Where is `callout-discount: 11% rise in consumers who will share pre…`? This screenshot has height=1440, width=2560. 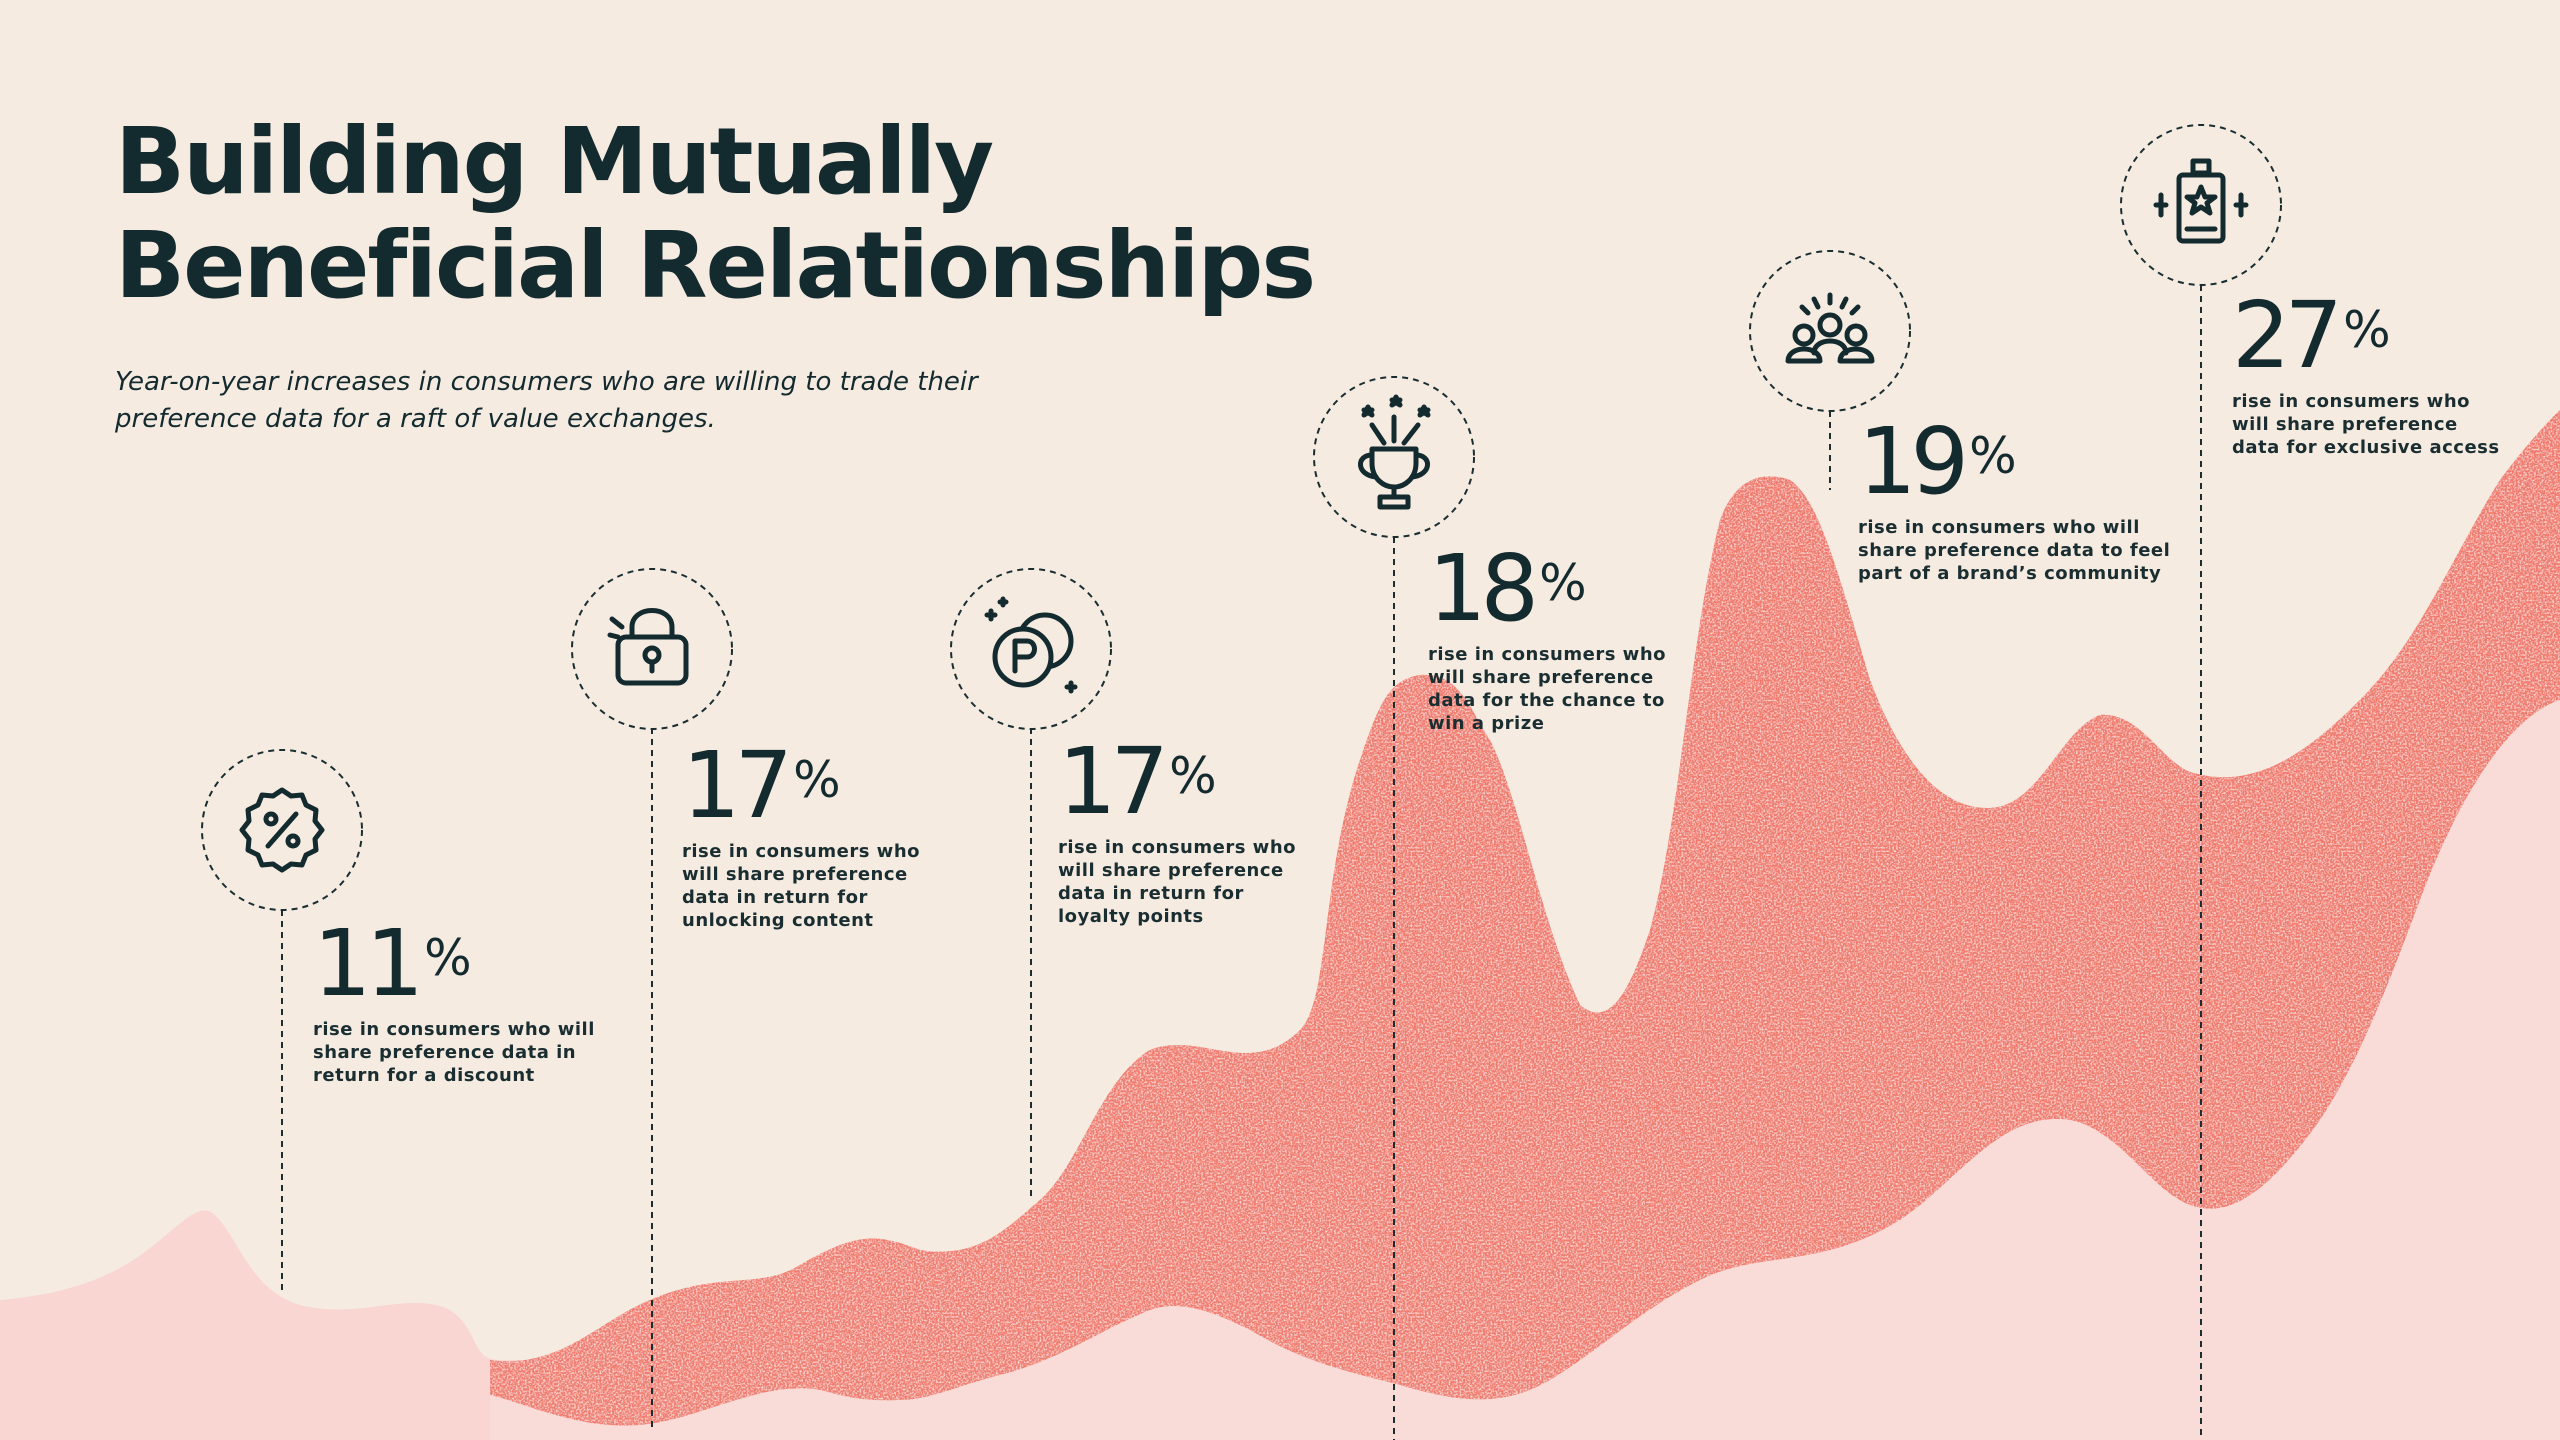
callout-discount: 11% rise in consumers who will share pre… is located at coordinates (463, 1002).